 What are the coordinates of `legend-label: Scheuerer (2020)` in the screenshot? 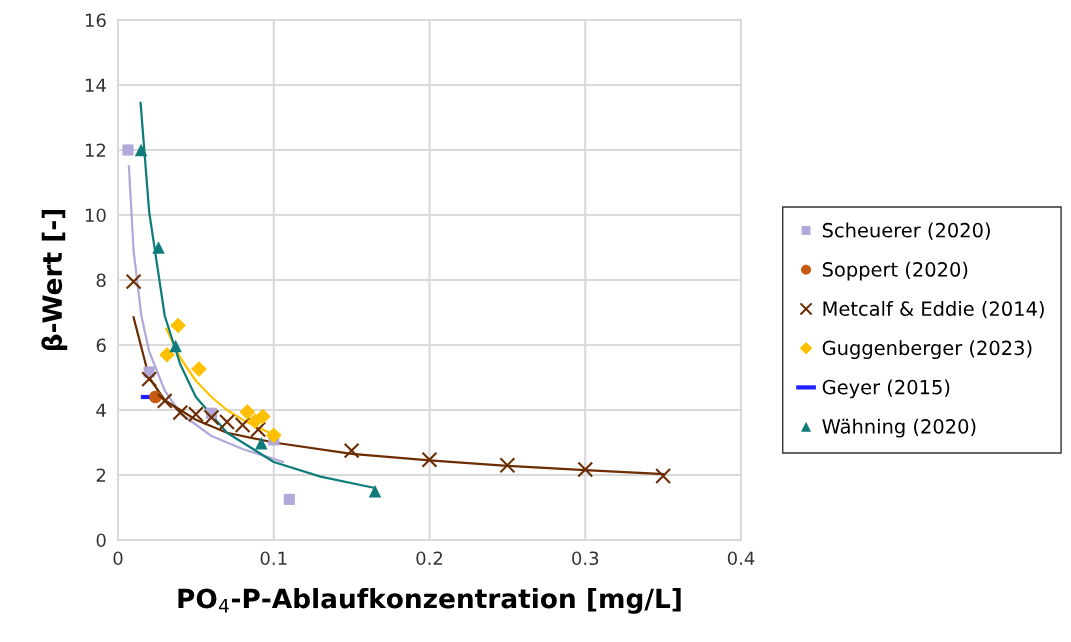 It's located at (906, 231).